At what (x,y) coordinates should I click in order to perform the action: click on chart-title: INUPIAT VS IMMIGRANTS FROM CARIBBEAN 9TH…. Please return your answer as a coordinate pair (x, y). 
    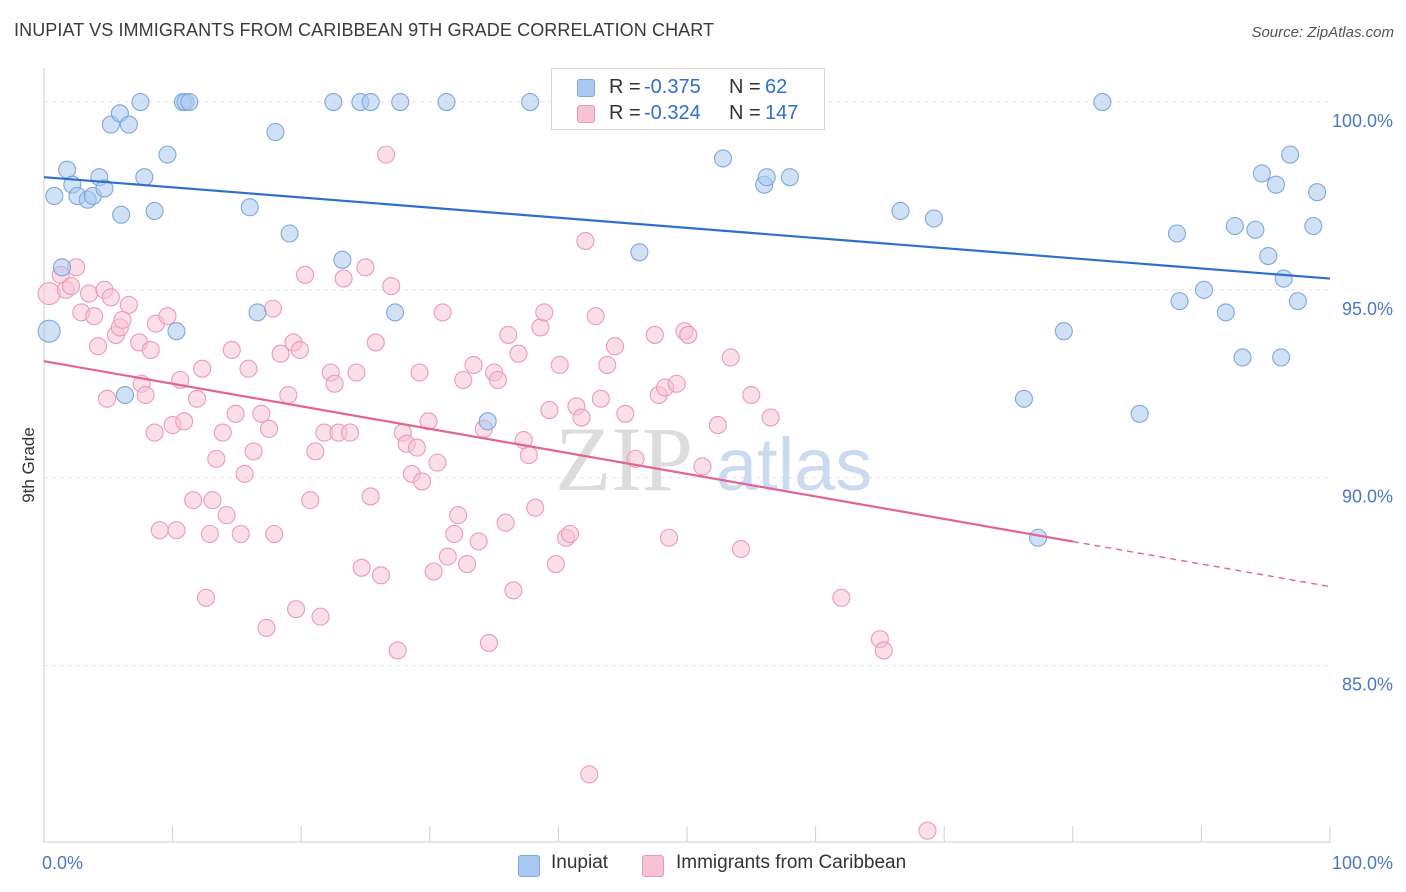
    Looking at the image, I should click on (364, 30).